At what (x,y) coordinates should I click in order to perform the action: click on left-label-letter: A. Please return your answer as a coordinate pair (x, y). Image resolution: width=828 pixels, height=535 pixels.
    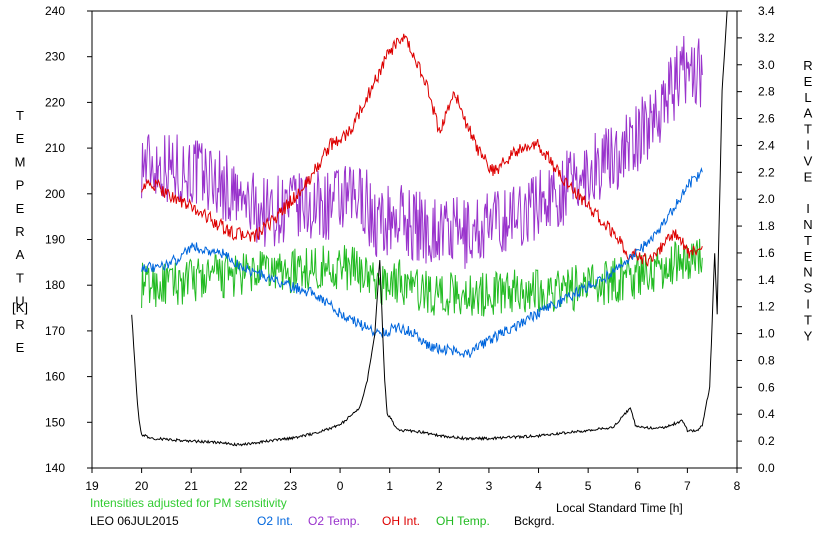
    Looking at the image, I should click on (20, 254).